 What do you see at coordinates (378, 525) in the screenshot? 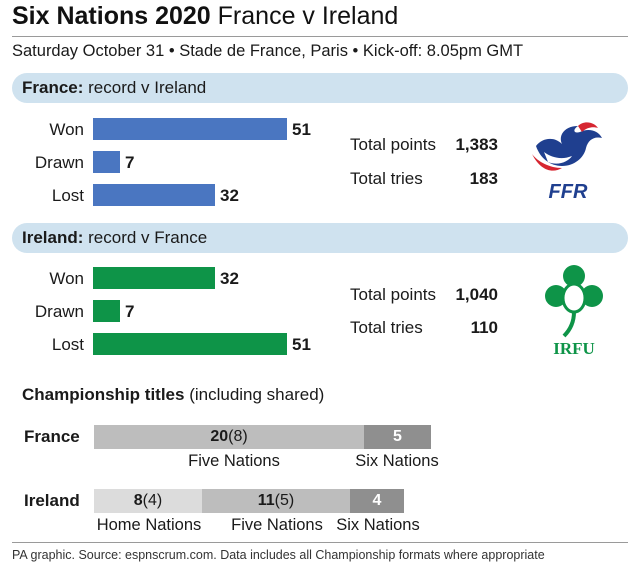
I see `ireland-six-caption: Six Nations` at bounding box center [378, 525].